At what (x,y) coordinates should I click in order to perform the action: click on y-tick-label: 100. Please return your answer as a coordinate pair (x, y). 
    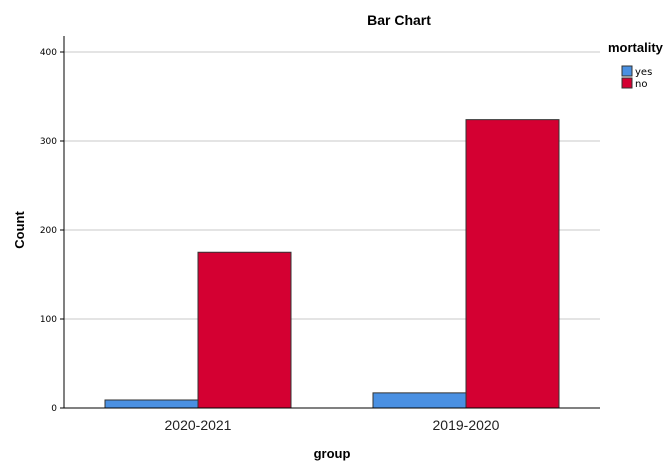
    Looking at the image, I should click on (48, 320).